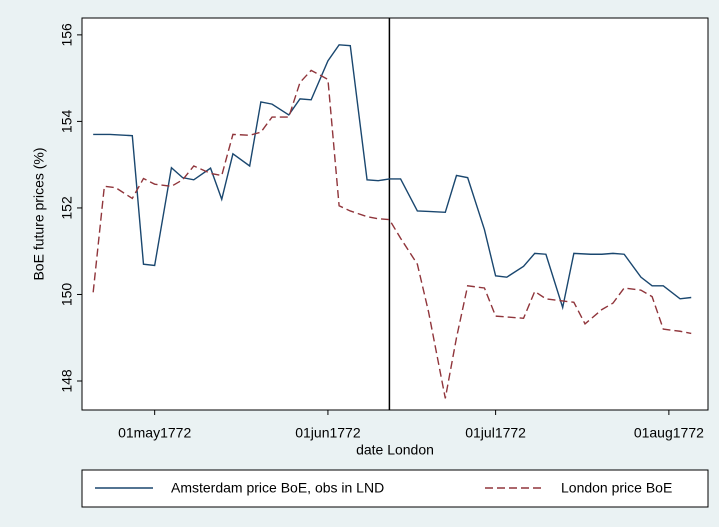 This screenshot has height=527, width=719. Describe the element at coordinates (67, 35) in the screenshot. I see `y-tick-label: 156` at that location.